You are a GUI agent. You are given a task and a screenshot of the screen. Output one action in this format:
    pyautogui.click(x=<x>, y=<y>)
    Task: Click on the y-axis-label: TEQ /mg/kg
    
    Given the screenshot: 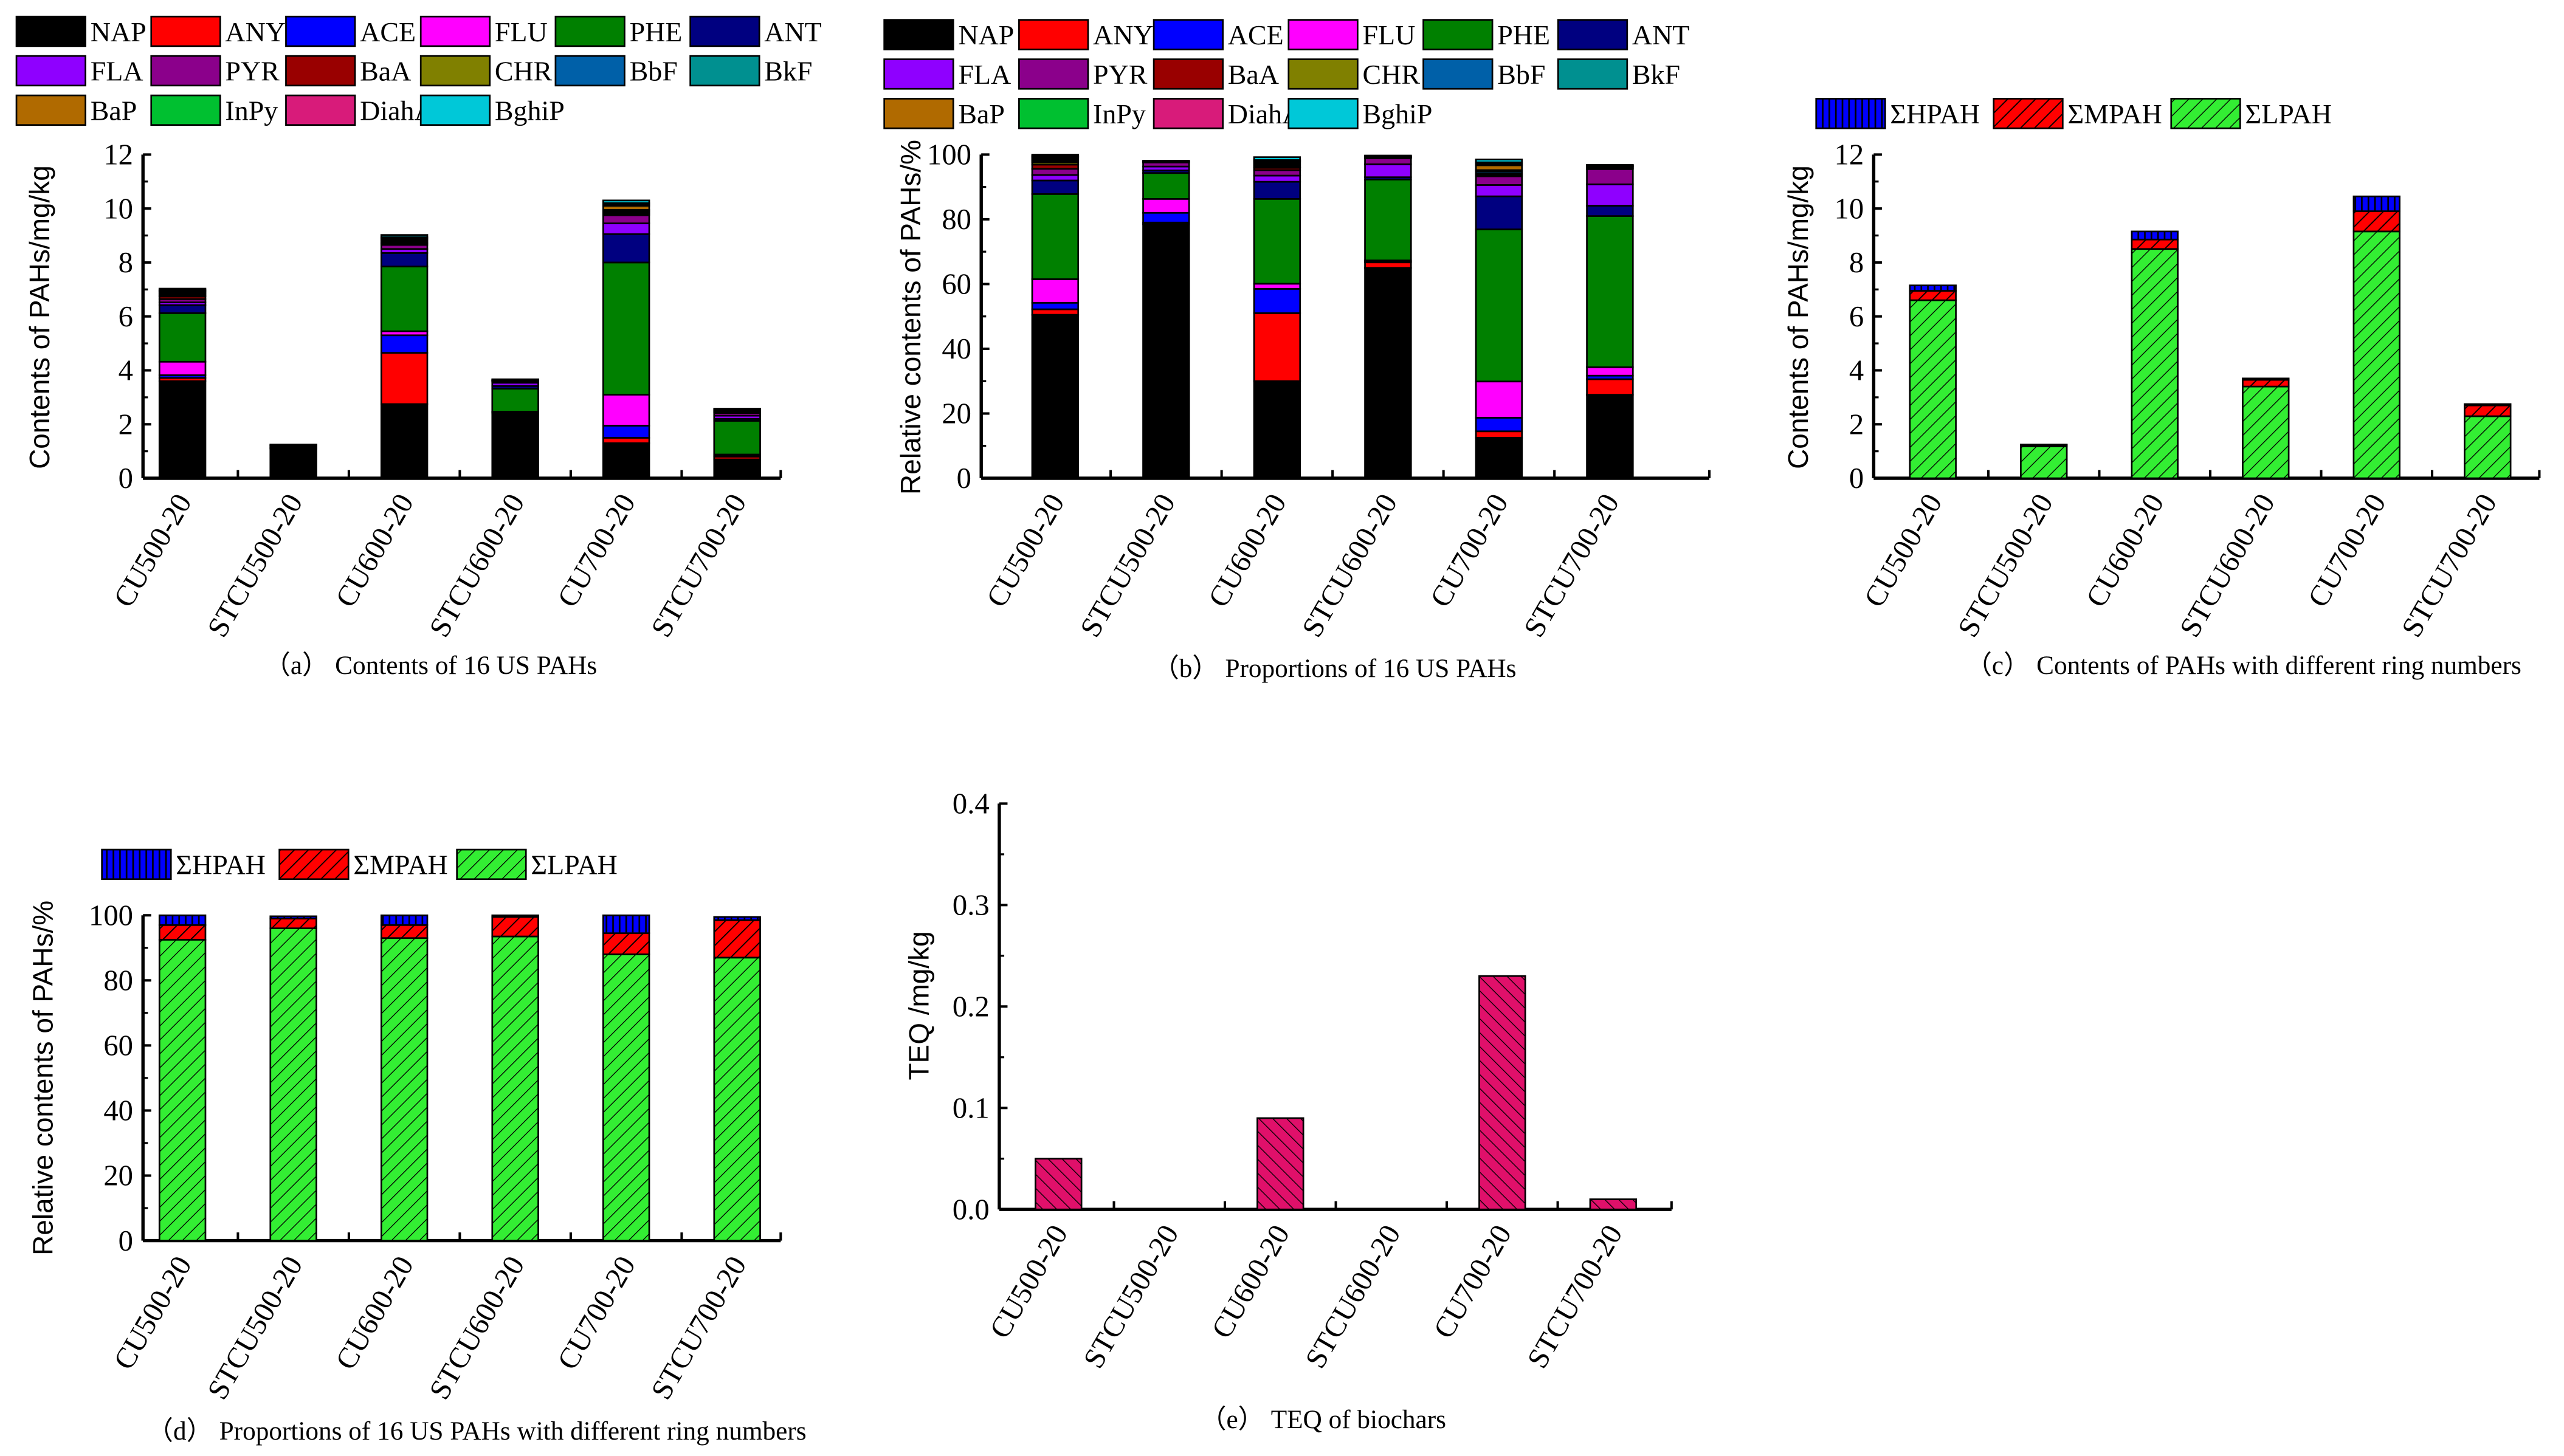 What is the action you would take?
    pyautogui.click(x=919, y=1005)
    